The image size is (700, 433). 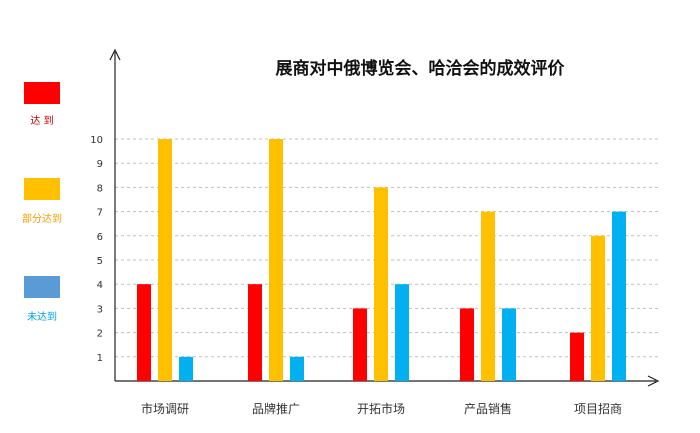 I want to click on y-axis-arrow, so click(x=115, y=54).